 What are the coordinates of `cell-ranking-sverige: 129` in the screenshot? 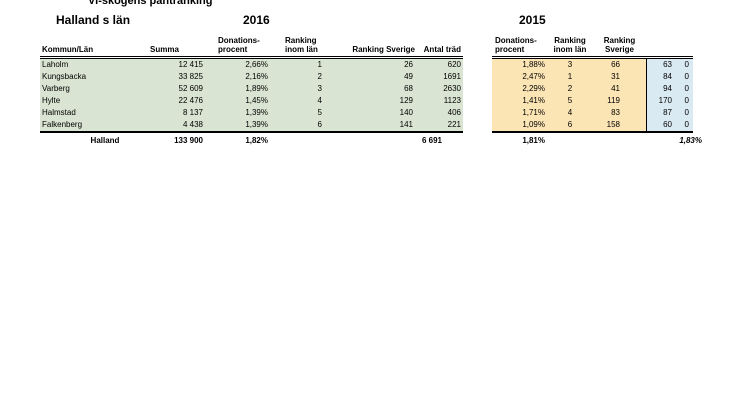 It's located at (370, 101).